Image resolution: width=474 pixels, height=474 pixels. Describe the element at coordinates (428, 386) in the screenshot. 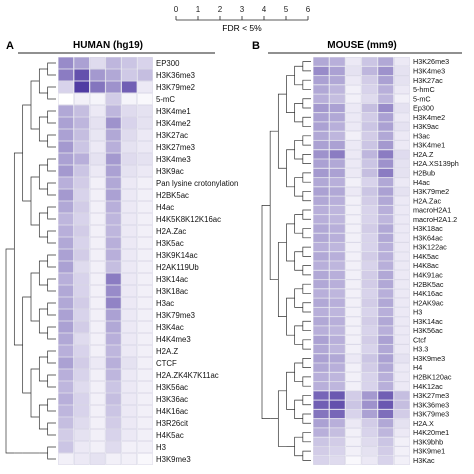

I see `row-label: H4K12ac` at that location.